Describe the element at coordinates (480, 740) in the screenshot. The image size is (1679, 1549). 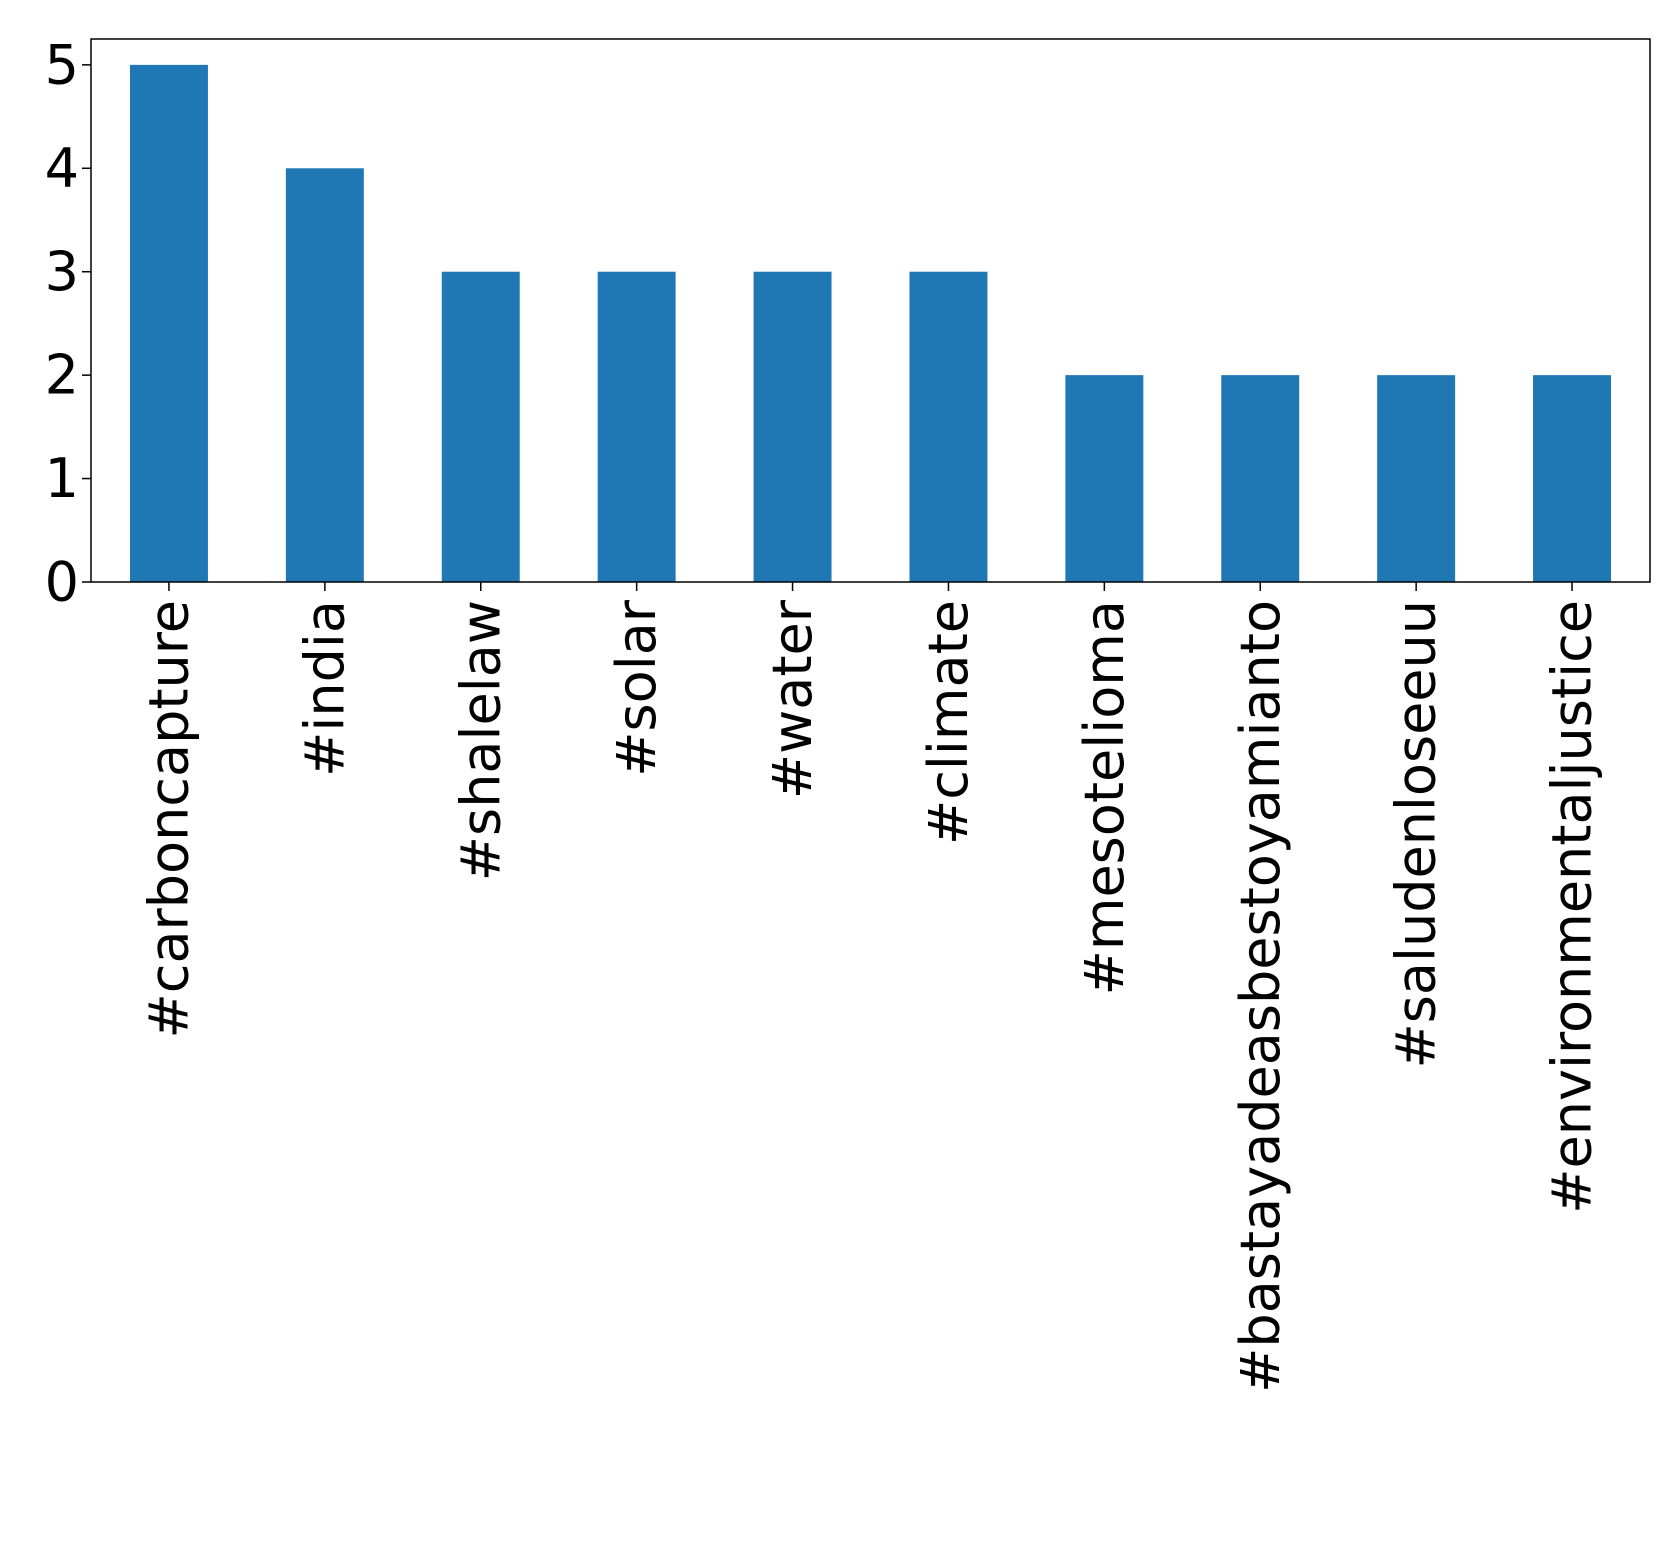
I see `x-tick-label: #shalelaw` at that location.